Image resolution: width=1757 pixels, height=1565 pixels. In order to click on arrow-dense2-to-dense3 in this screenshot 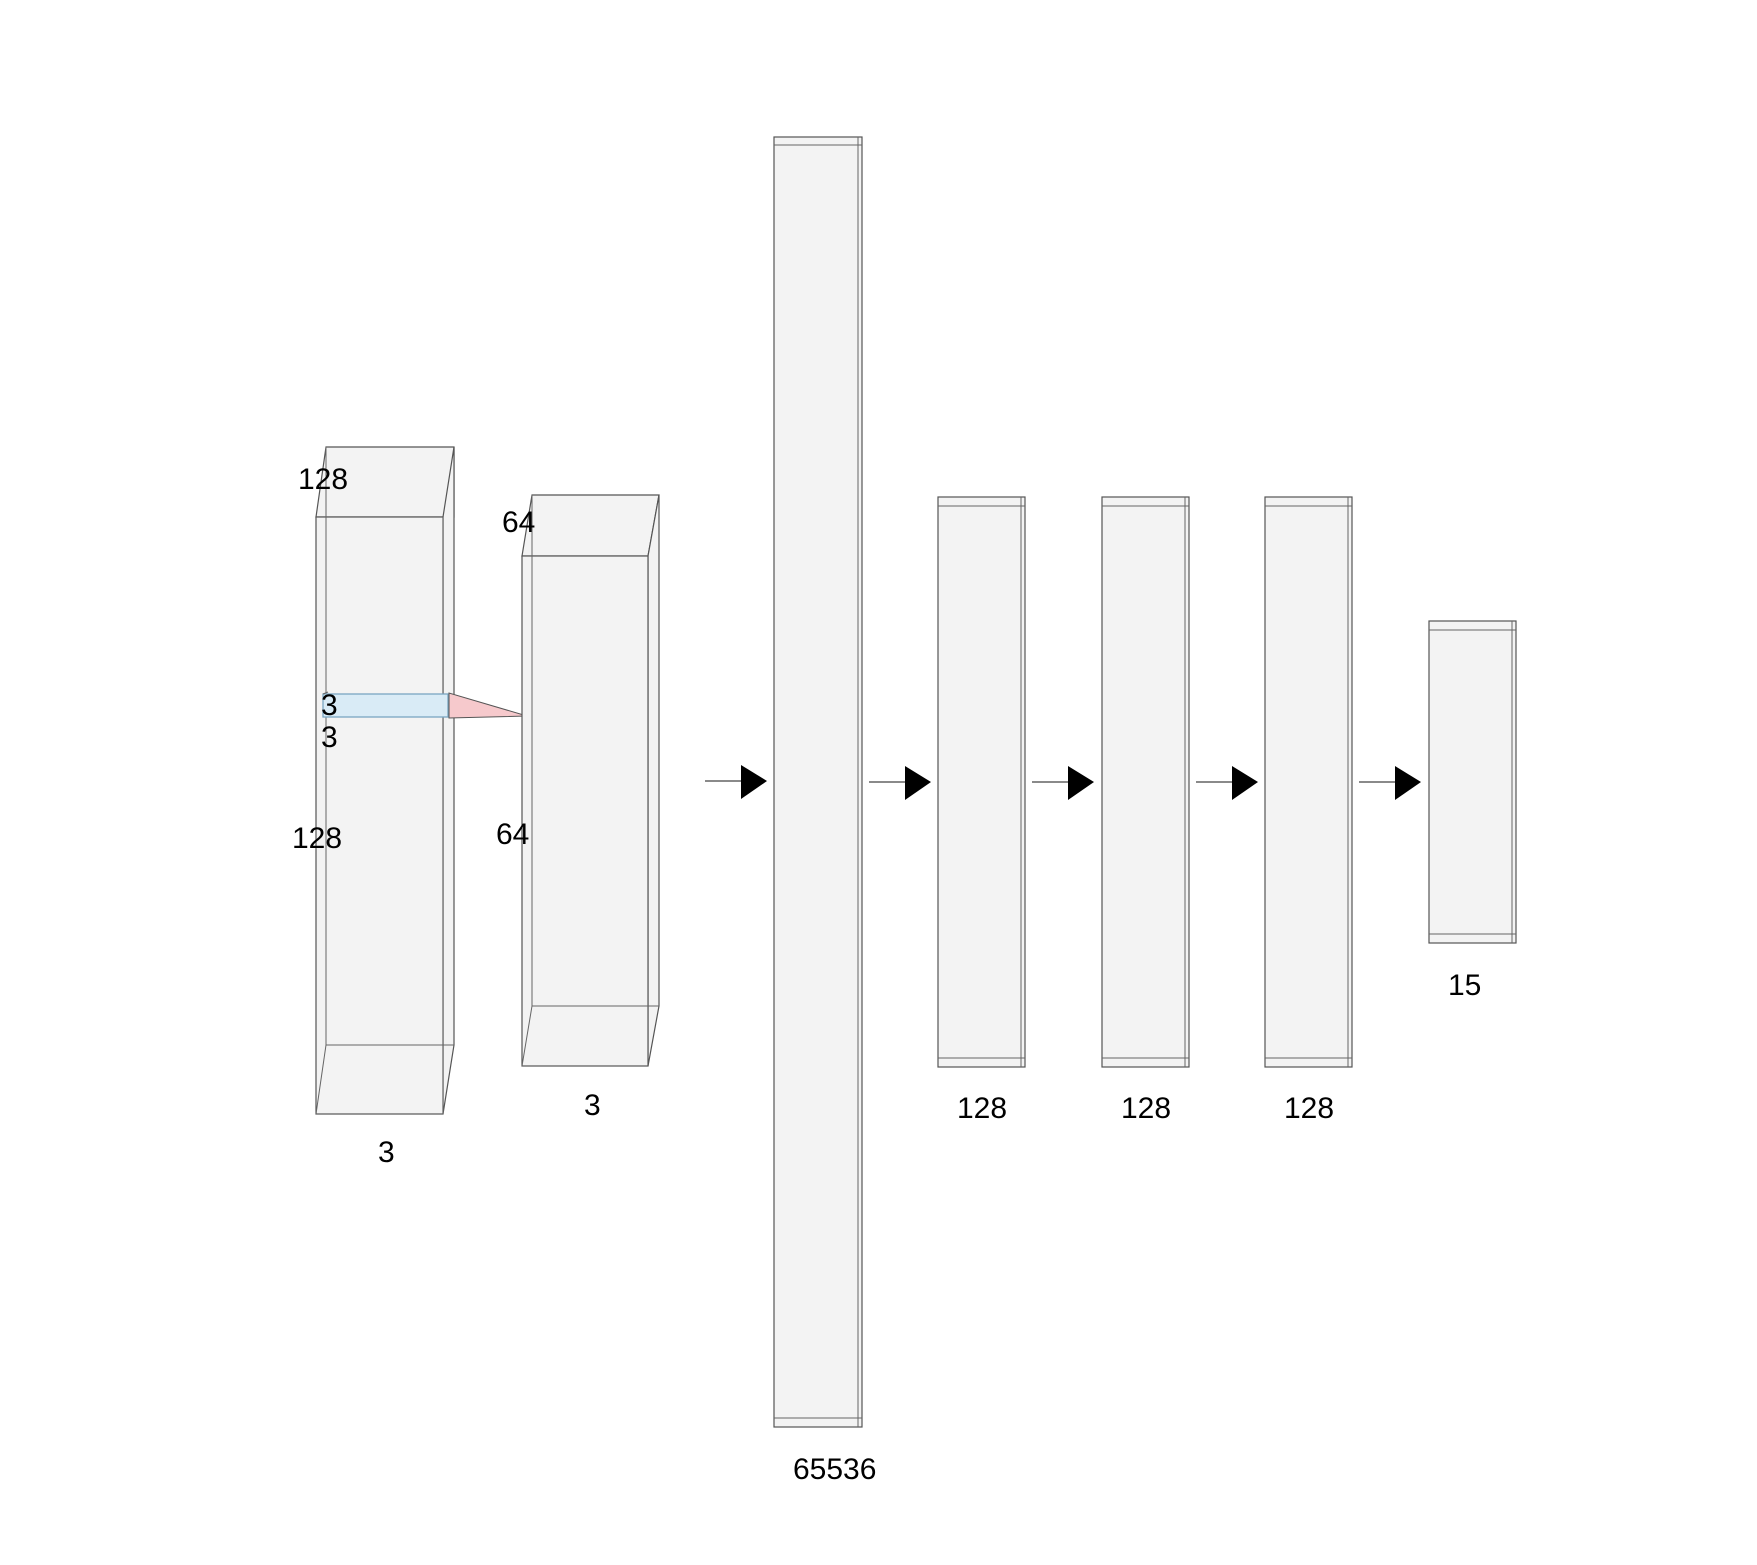, I will do `click(1227, 783)`.